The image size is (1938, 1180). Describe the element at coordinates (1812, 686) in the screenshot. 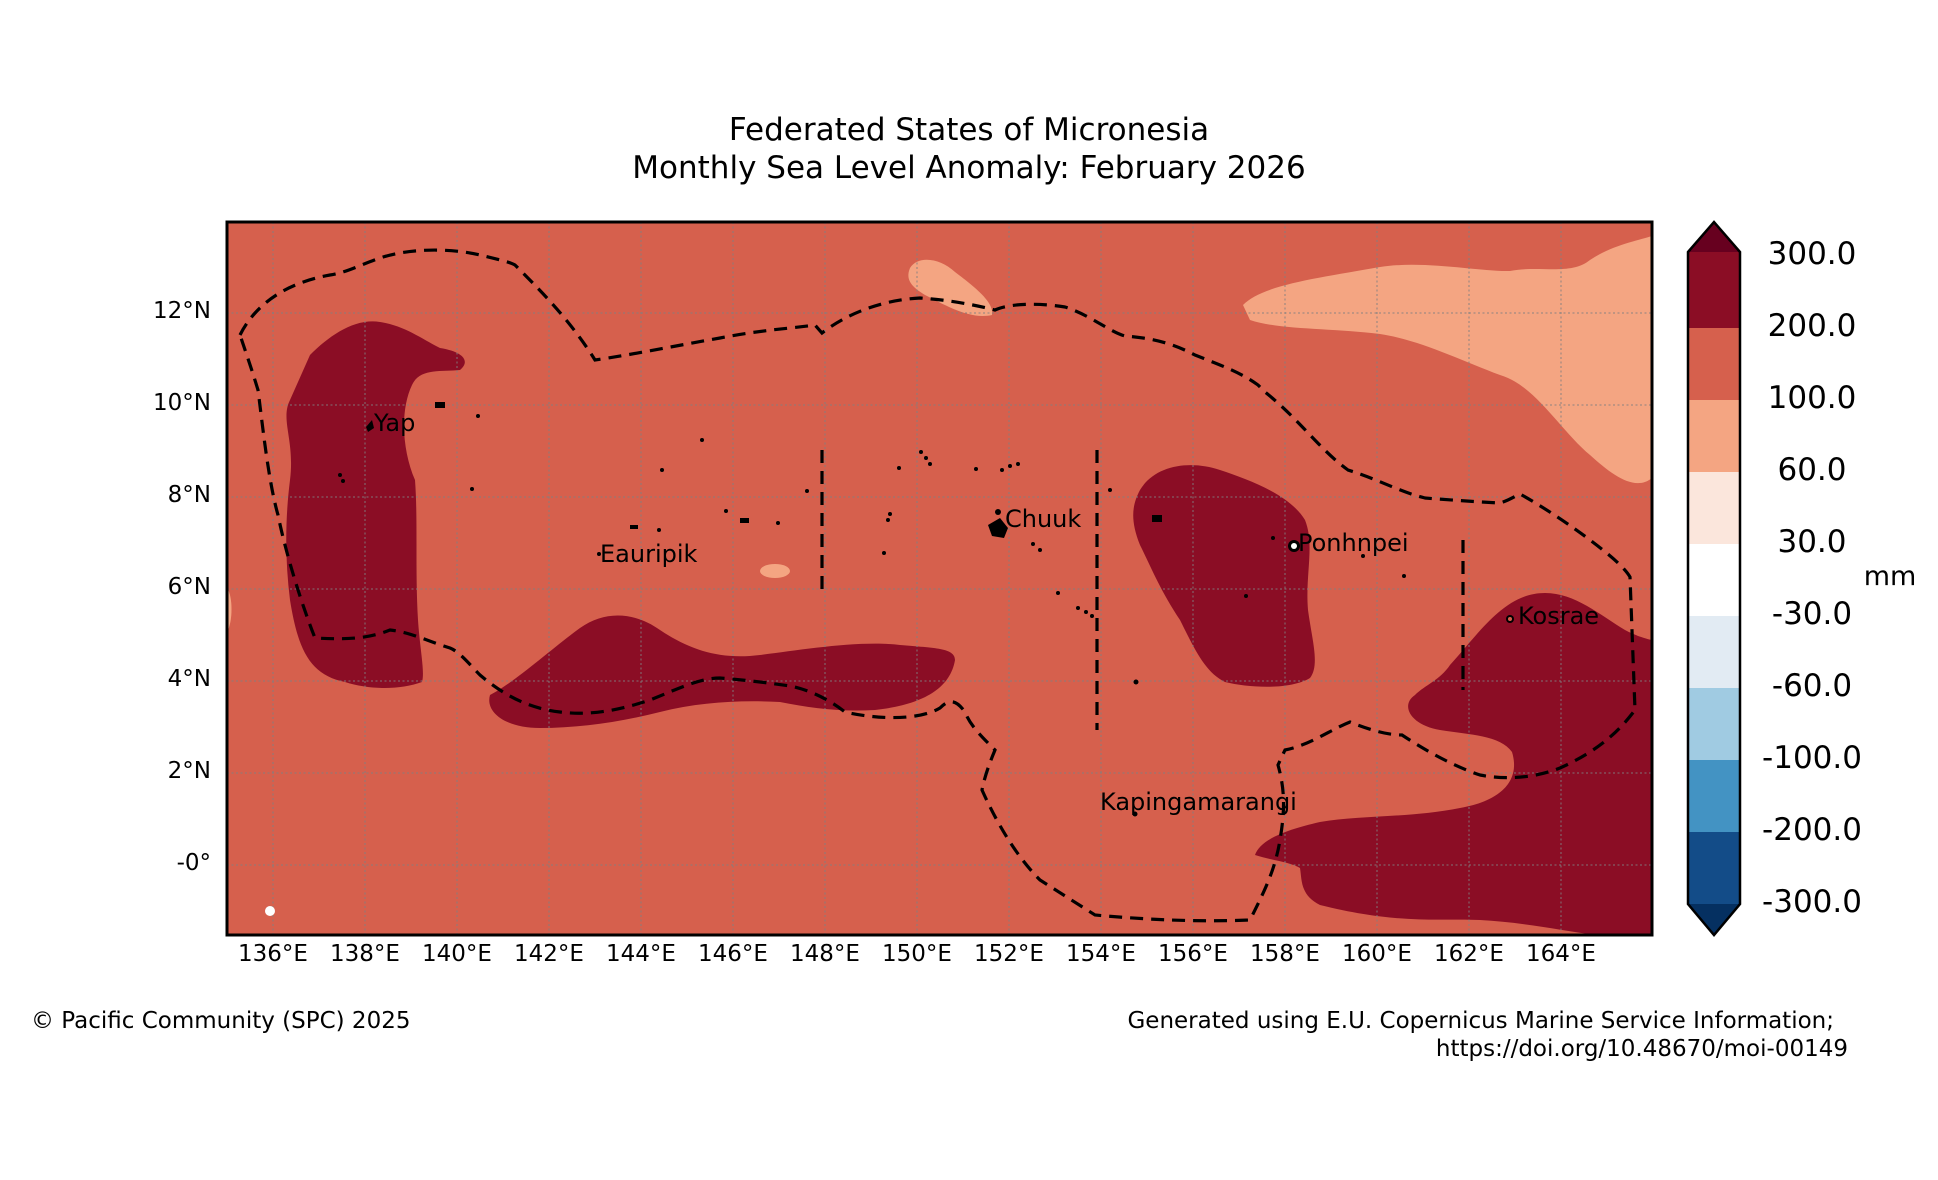

I see `colorbar-label-neg60: -60.0` at that location.